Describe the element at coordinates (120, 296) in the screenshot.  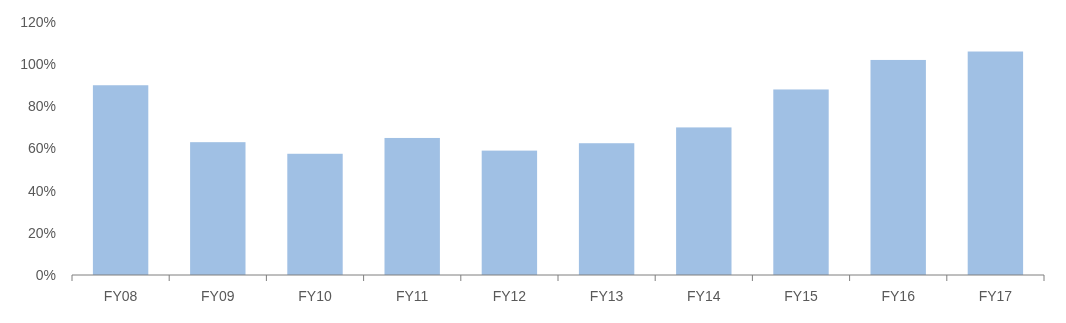
I see `x-tick-label: FY08` at that location.